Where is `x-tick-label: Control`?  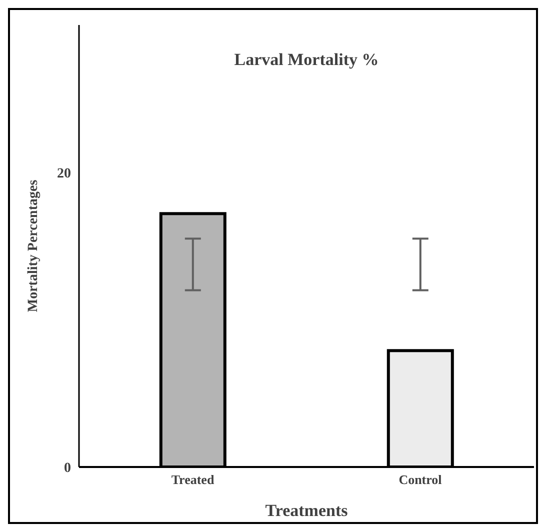
x-tick-label: Control is located at coordinates (420, 480).